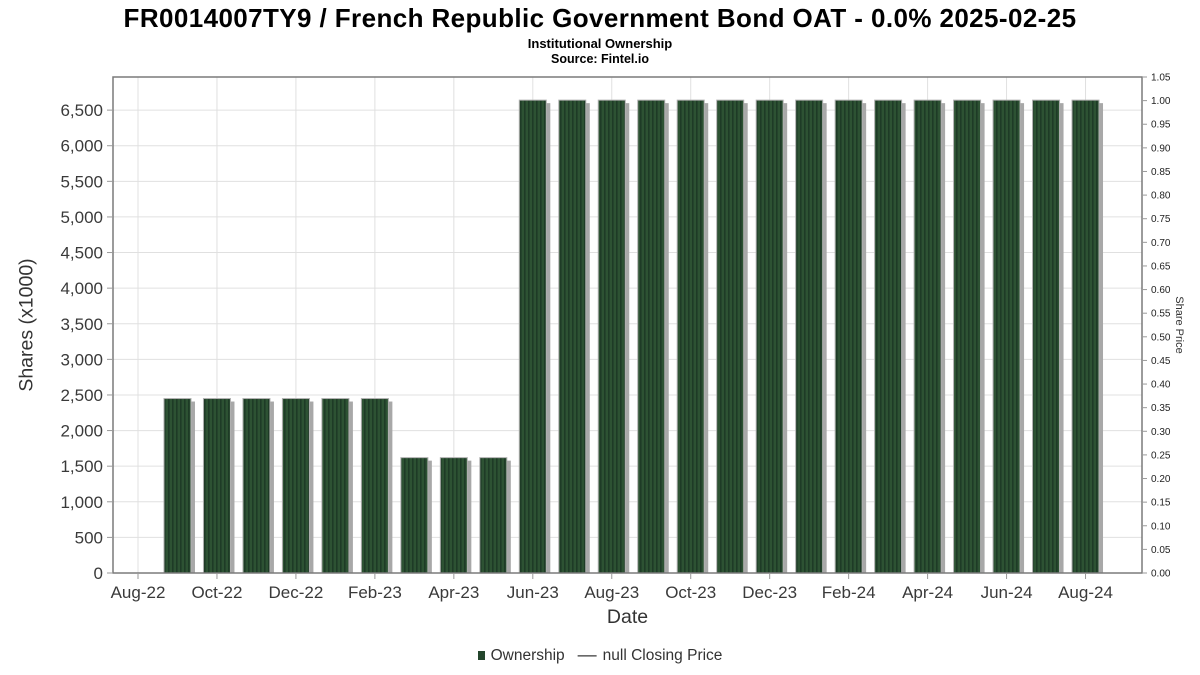  What do you see at coordinates (1161, 243) in the screenshot?
I see `y-tick-label-right: 0.70` at bounding box center [1161, 243].